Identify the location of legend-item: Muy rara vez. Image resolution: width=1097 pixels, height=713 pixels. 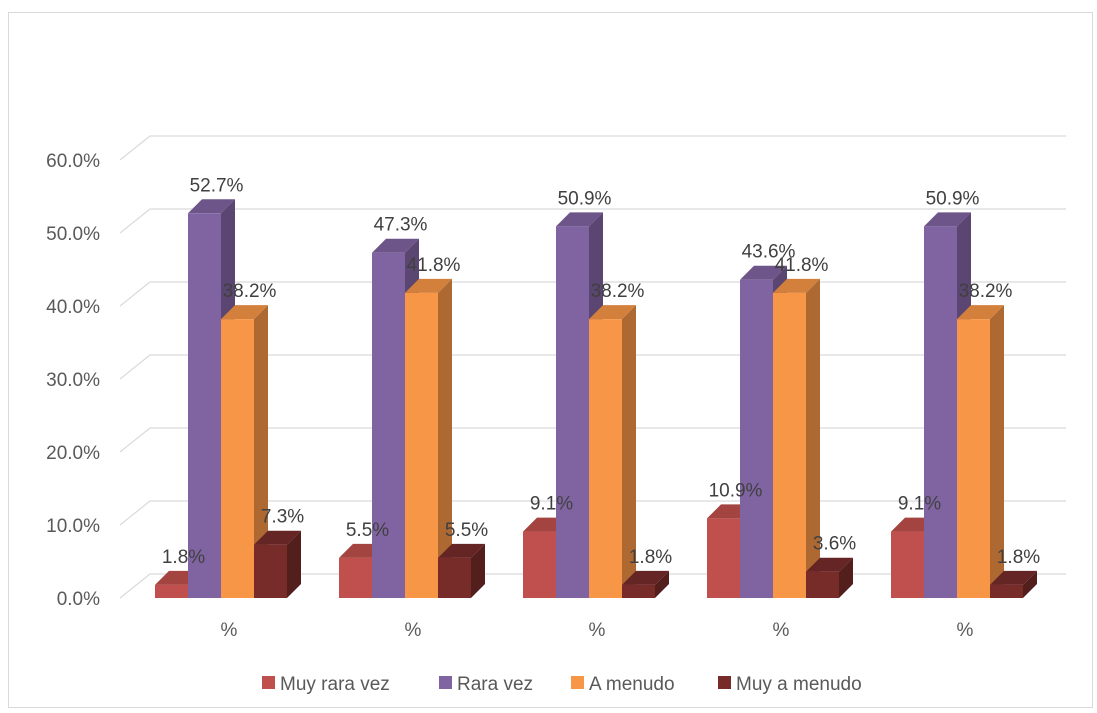
(326, 684).